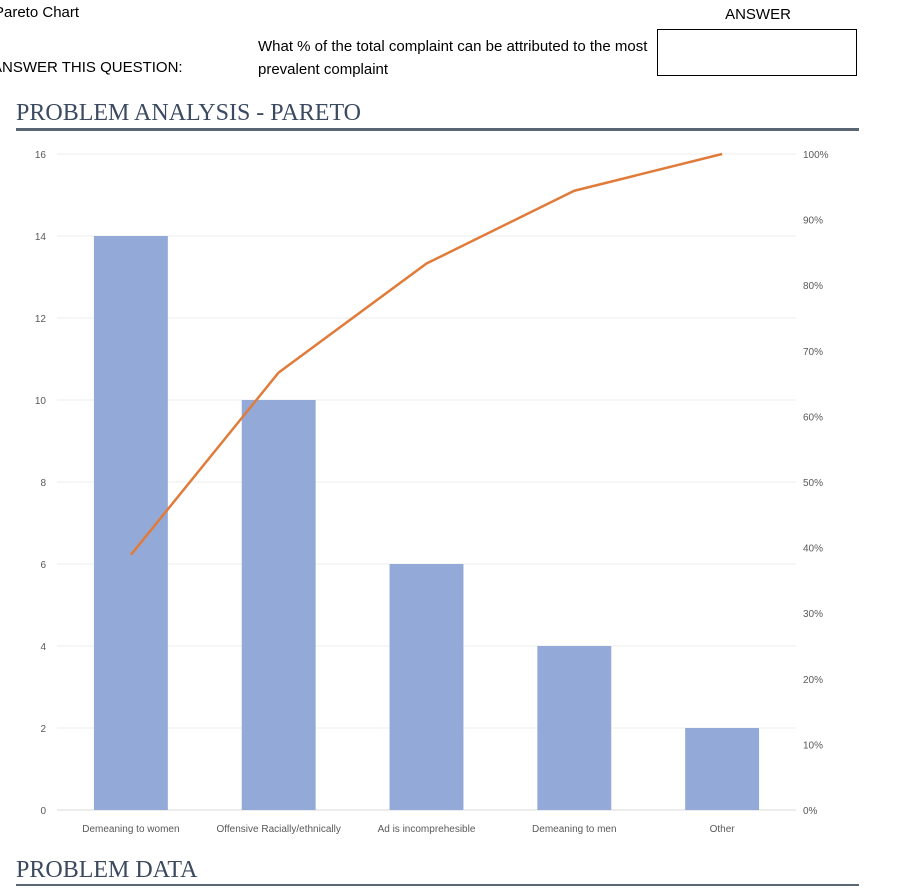  What do you see at coordinates (40, 12) in the screenshot?
I see `sheet-title: Pareto Chart` at bounding box center [40, 12].